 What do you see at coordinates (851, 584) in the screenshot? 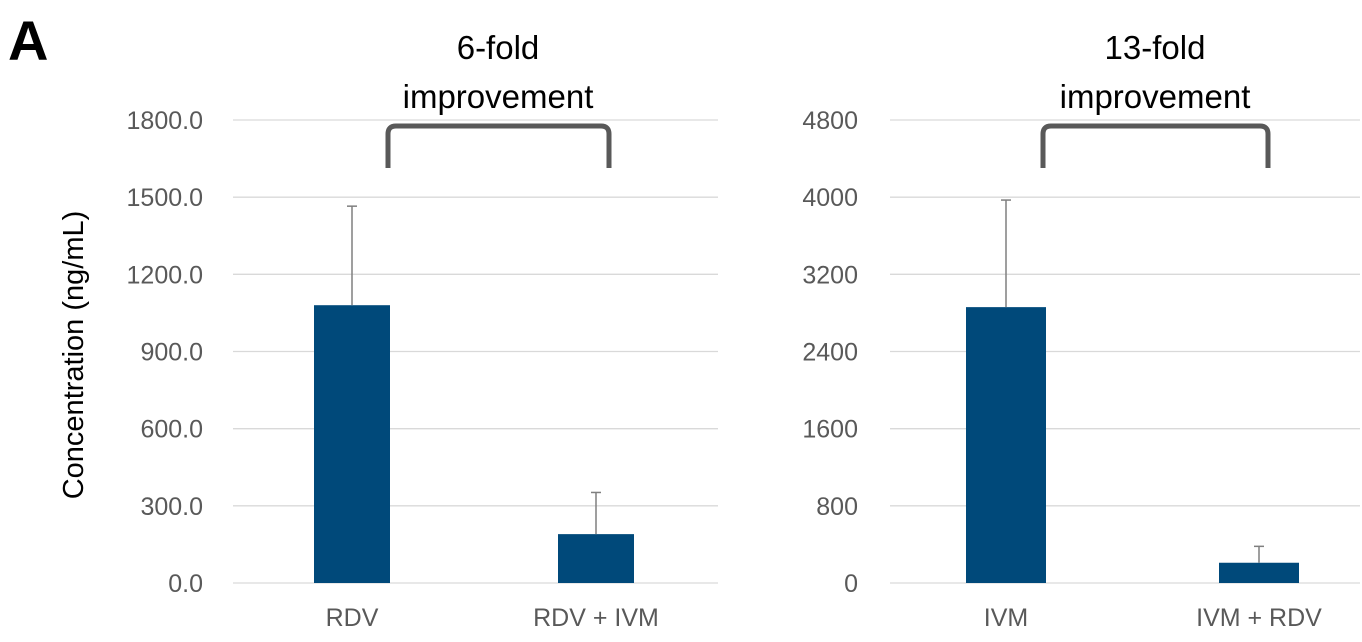
I see `y-tick-label: 0` at bounding box center [851, 584].